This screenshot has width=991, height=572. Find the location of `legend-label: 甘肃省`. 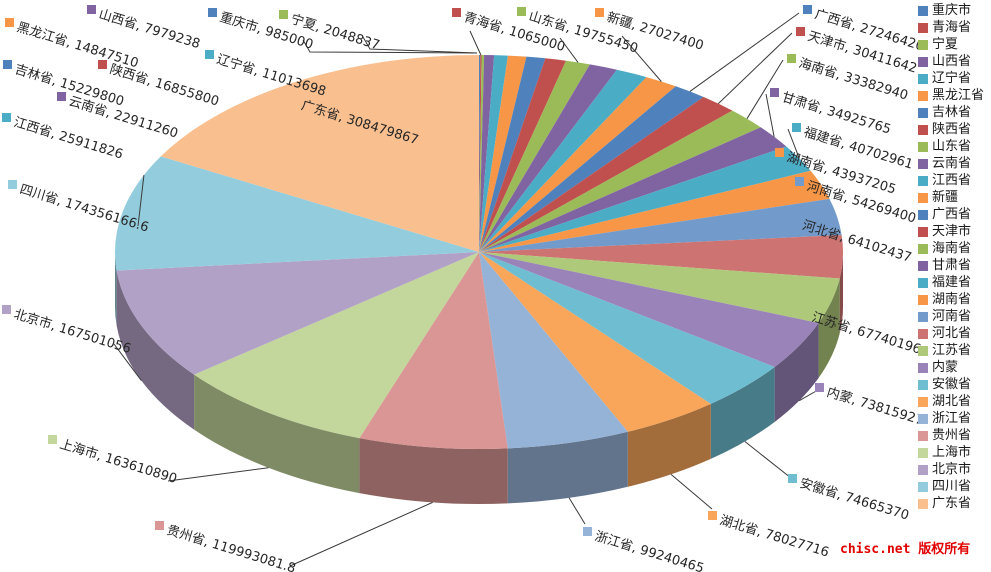

legend-label: 甘肃省 is located at coordinates (952, 265).